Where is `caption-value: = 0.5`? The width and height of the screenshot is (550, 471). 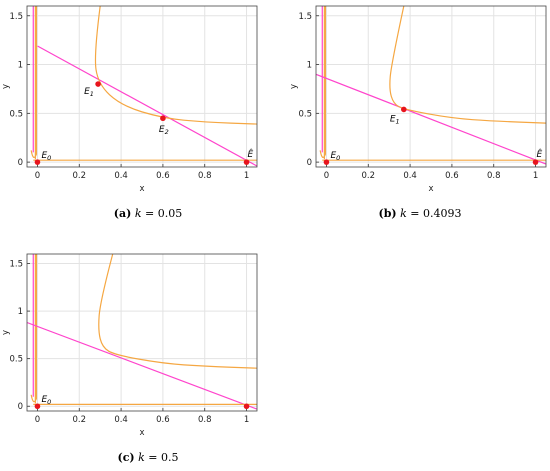 caption-value: = 0.5 is located at coordinates (161, 457).